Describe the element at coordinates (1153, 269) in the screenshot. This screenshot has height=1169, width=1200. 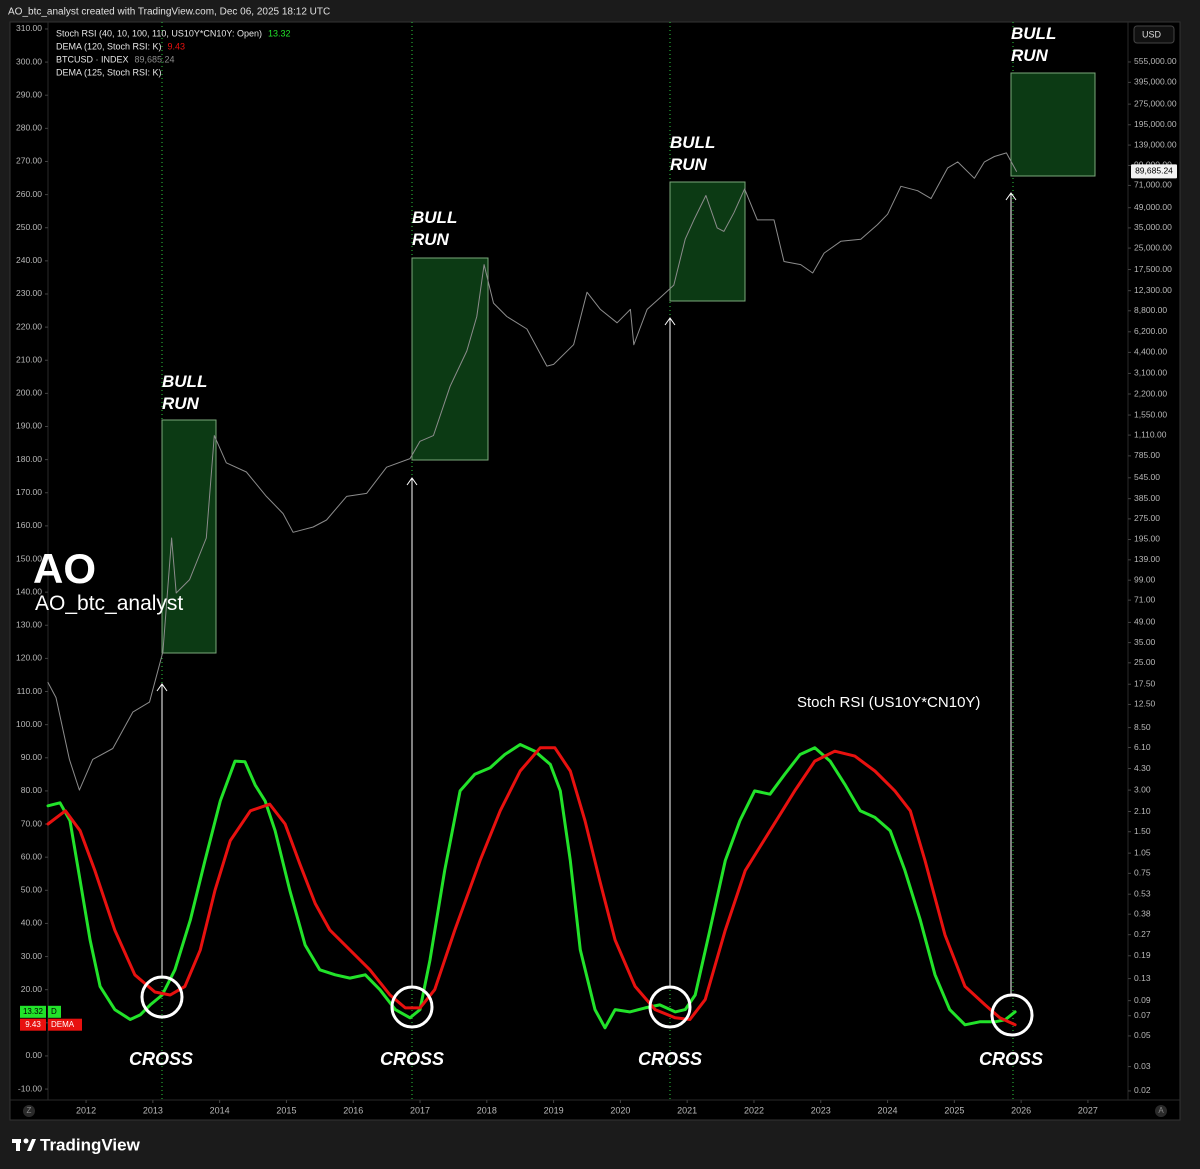
I see `y2-tick-label: 17,500.00` at that location.